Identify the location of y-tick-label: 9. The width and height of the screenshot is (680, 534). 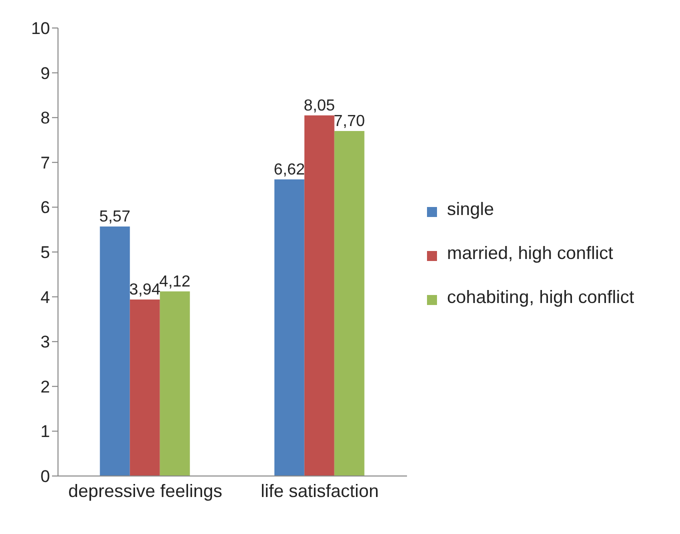
(45, 73).